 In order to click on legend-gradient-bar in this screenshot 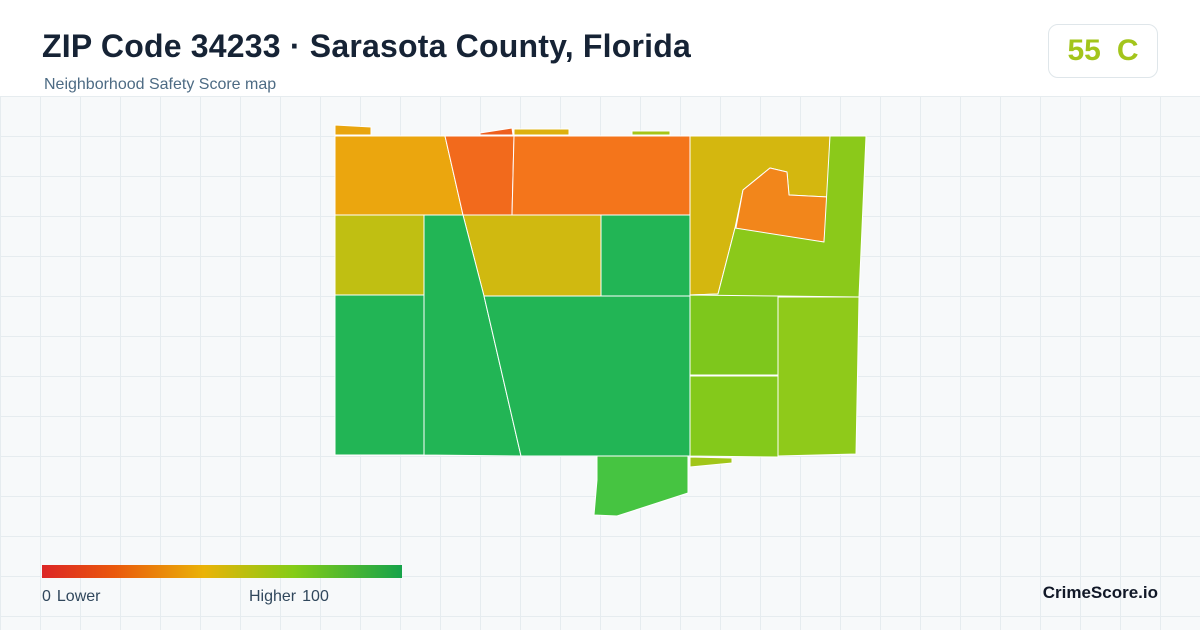, I will do `click(222, 571)`.